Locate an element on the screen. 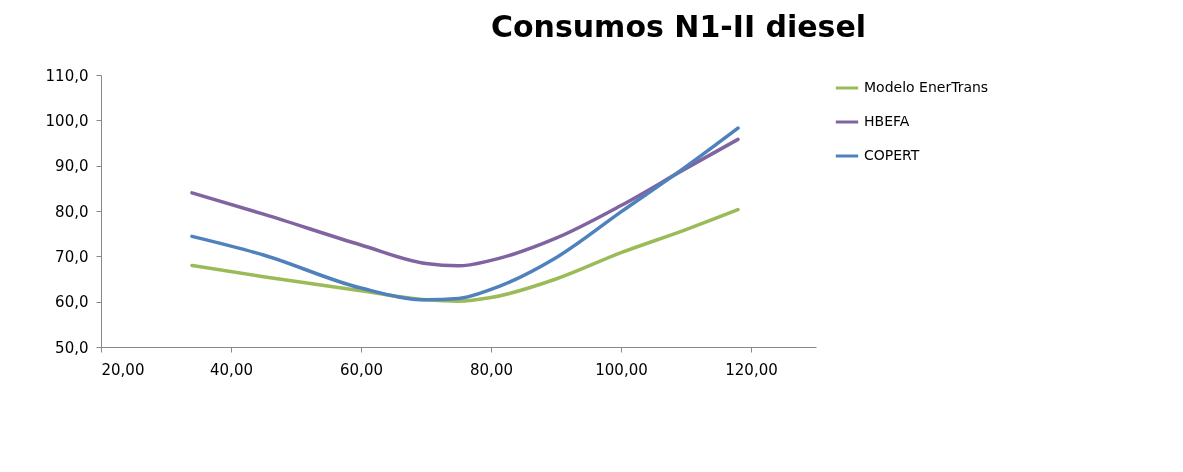 This screenshot has height=472, width=1183. x-tick-label: 80,00 is located at coordinates (491, 369).